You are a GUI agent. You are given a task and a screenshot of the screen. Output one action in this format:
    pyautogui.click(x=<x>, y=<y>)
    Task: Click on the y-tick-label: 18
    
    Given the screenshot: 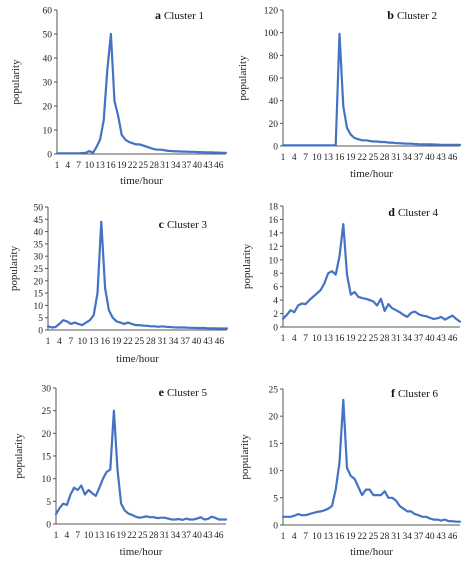 What is the action you would take?
    pyautogui.click(x=274, y=208)
    